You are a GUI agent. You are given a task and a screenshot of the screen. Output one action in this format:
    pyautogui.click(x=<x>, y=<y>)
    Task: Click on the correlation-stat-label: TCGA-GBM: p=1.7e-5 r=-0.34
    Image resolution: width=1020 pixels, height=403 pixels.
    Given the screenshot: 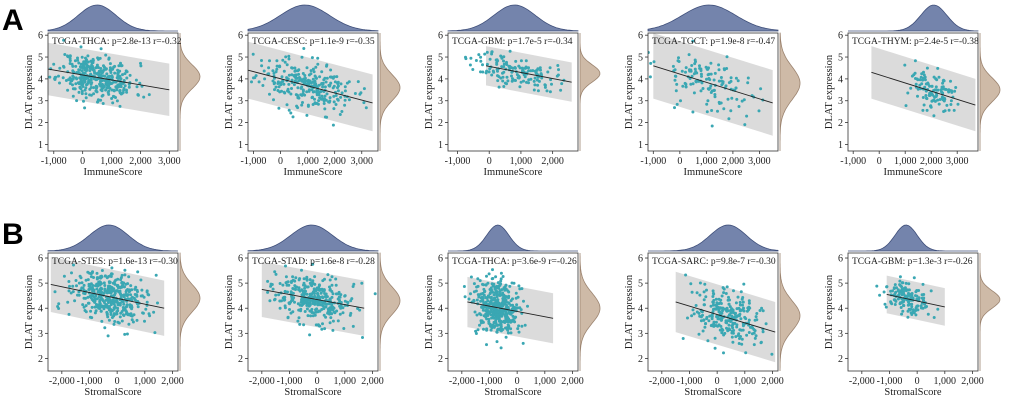 What is the action you would take?
    pyautogui.click(x=512, y=42)
    